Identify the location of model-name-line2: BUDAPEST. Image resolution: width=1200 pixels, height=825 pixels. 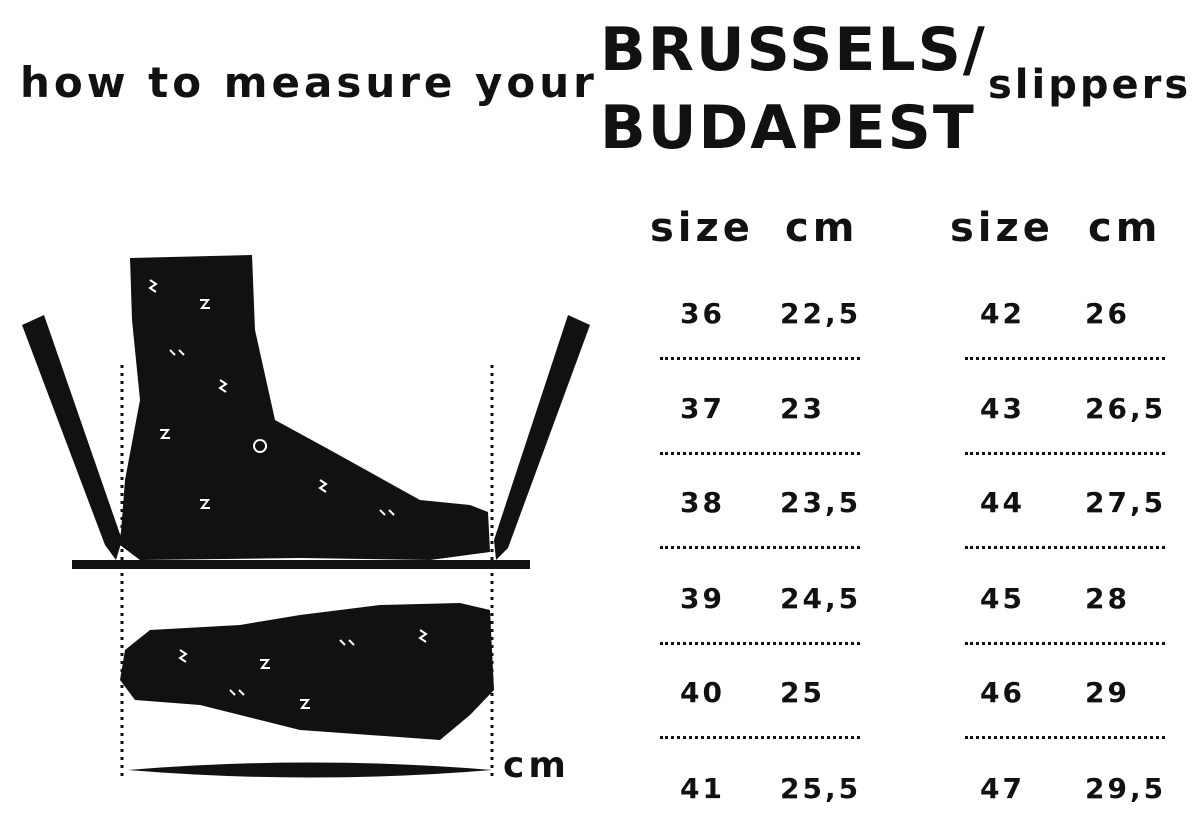
(788, 128).